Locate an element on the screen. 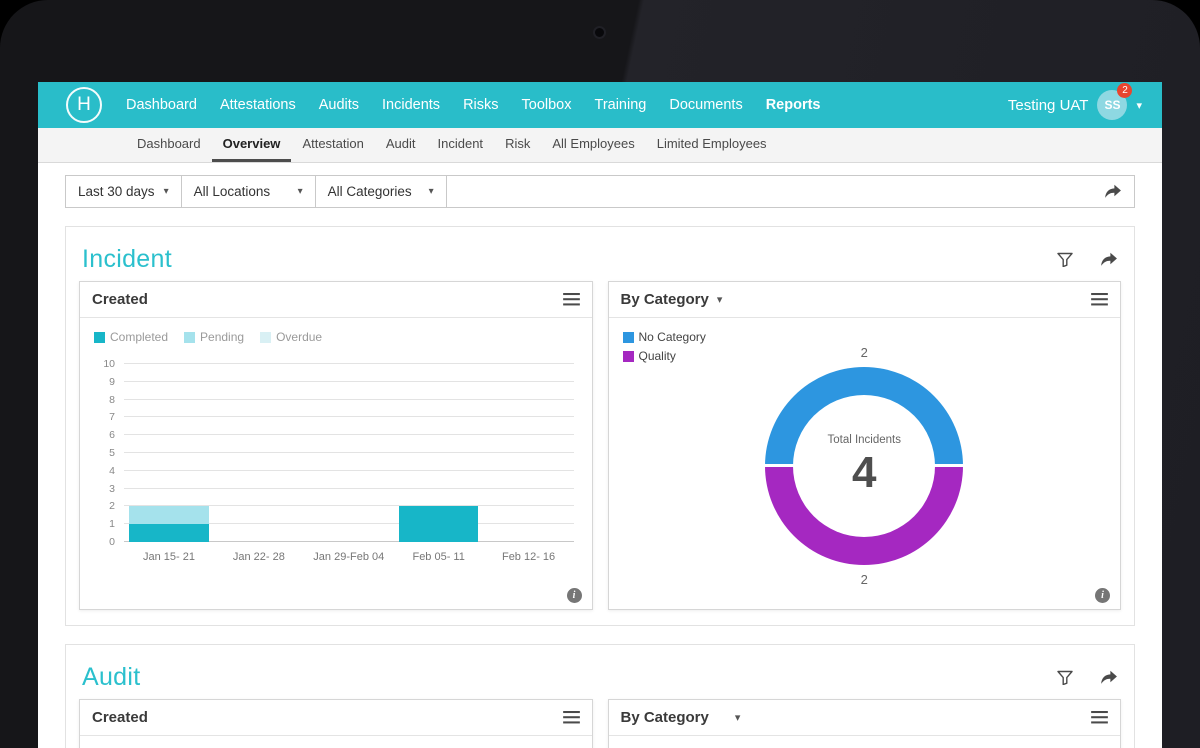 The height and width of the screenshot is (748, 1200). nav-item-toolbox: Toolbox is located at coordinates (546, 105).